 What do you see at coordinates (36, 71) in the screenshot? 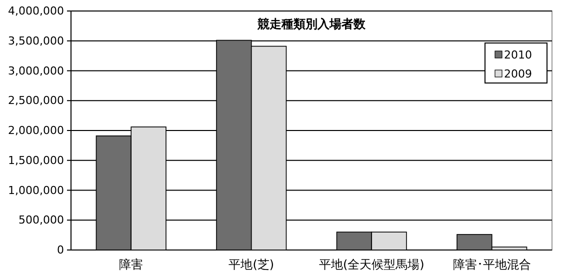
I see `y-tick-label: 3,000,000` at bounding box center [36, 71].